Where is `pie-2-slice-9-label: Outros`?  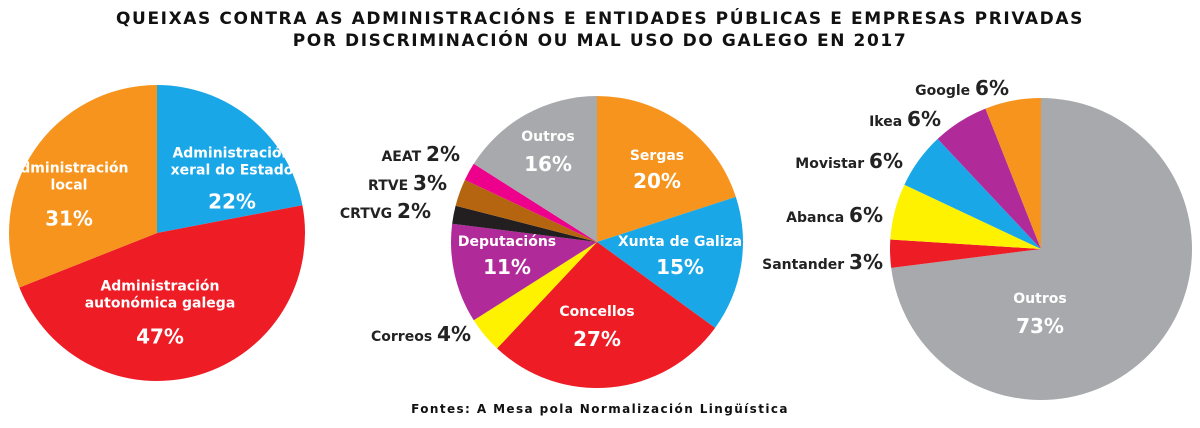
pie-2-slice-9-label: Outros is located at coordinates (547, 137).